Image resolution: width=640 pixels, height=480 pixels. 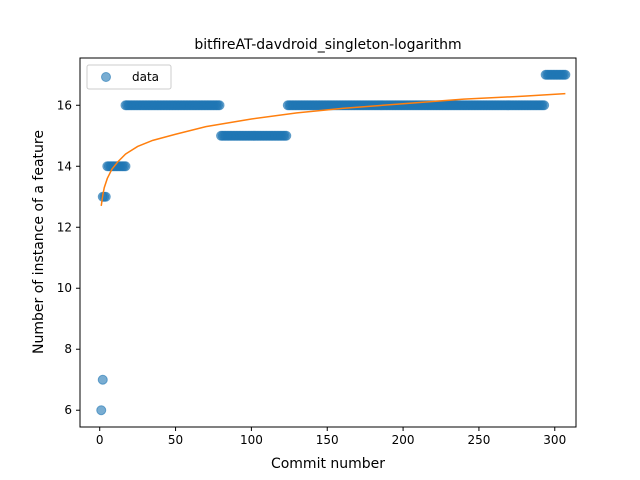 I want to click on x-tick-label: 300, so click(x=554, y=440).